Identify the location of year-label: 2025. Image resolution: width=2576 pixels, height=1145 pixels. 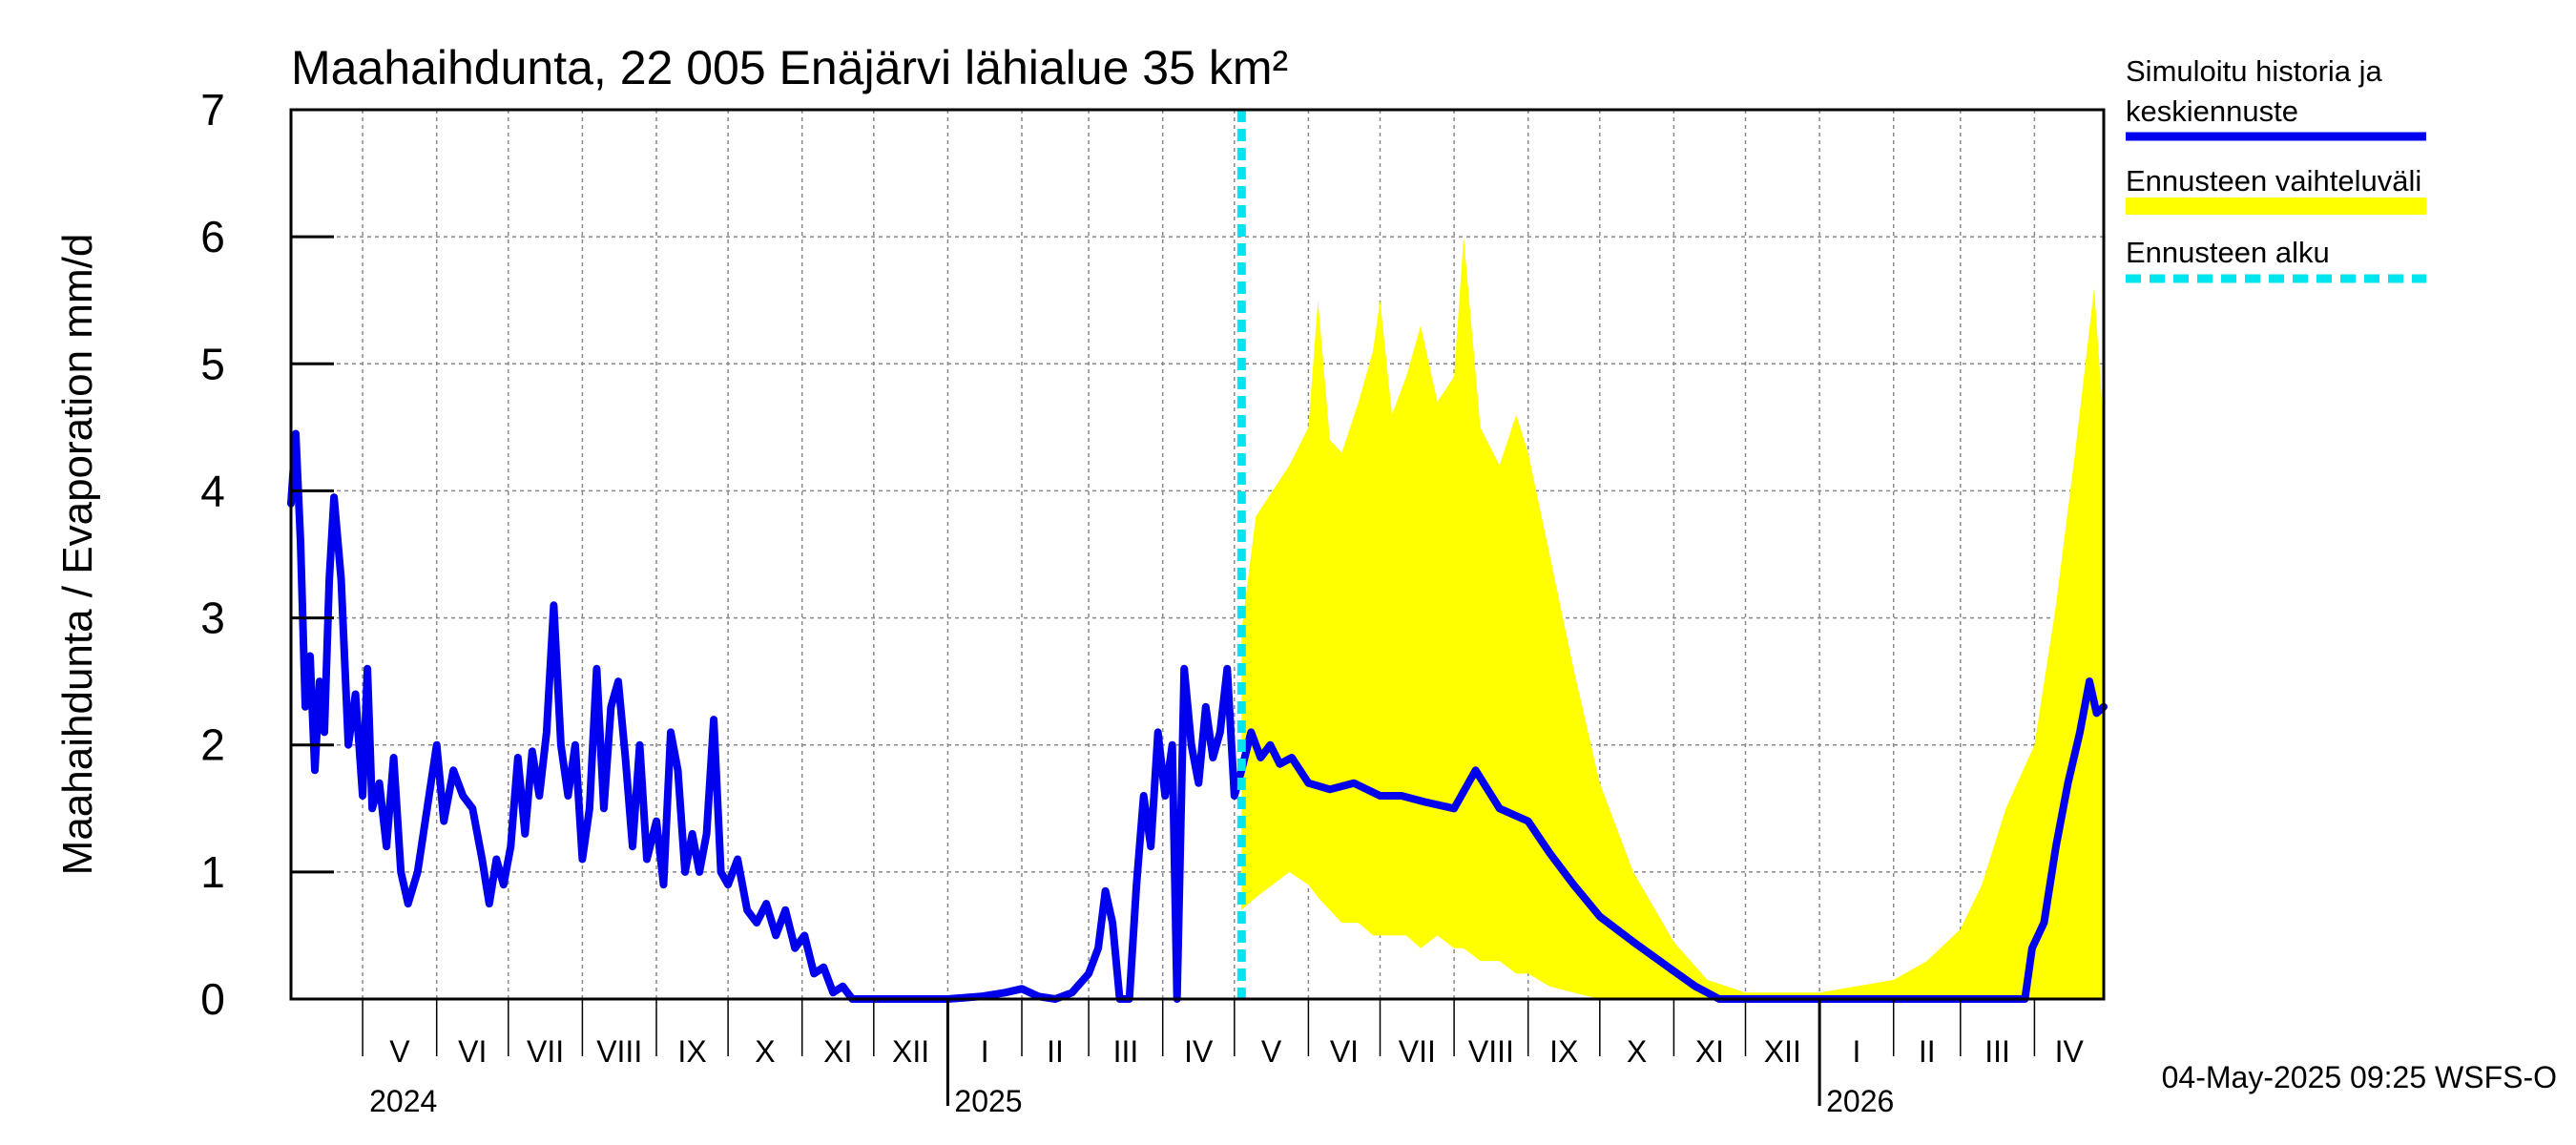
(988, 1101).